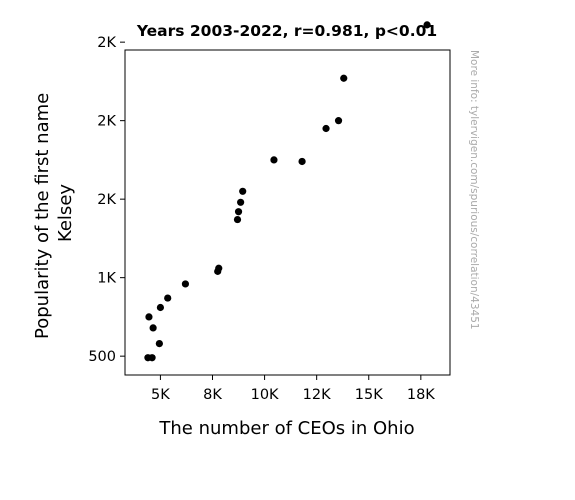 The image size is (575, 500). Describe the element at coordinates (286, 31) in the screenshot. I see `chart-title: Years 2003-2022, r=0.981, p<0.01` at that location.